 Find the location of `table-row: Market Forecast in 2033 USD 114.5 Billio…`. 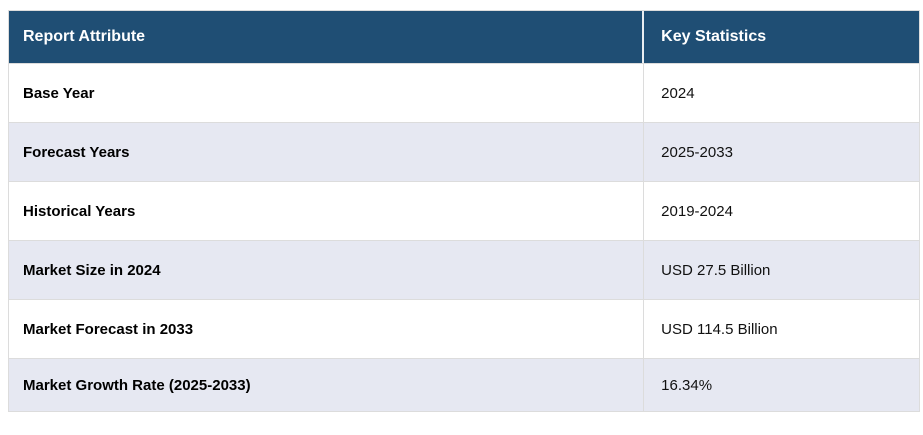

table-row: Market Forecast in 2033 USD 114.5 Billio… is located at coordinates (464, 328).